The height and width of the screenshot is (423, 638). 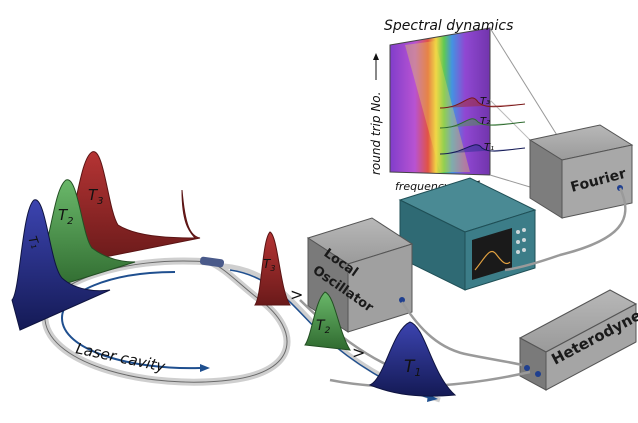 I want to click on spectrogram-band, so click(x=437, y=106).